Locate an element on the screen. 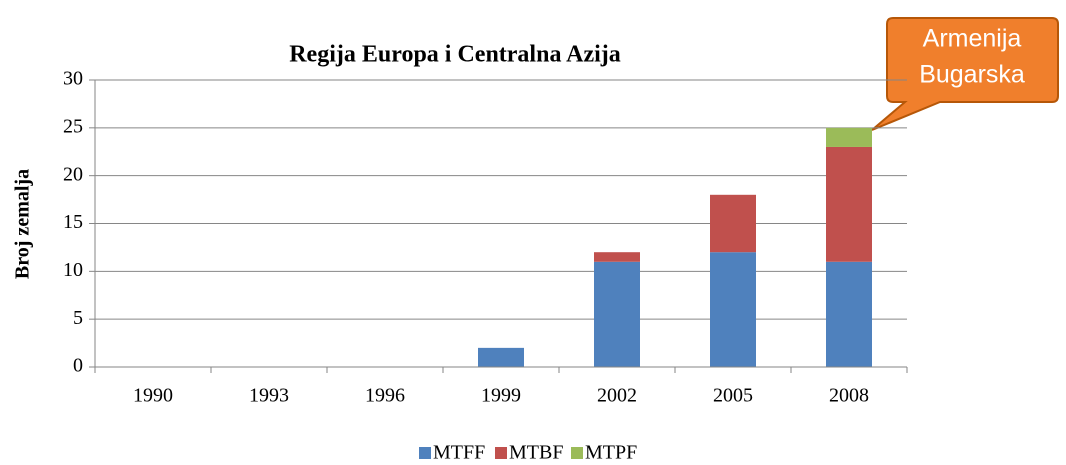  legend-label: MTFF is located at coordinates (459, 453).